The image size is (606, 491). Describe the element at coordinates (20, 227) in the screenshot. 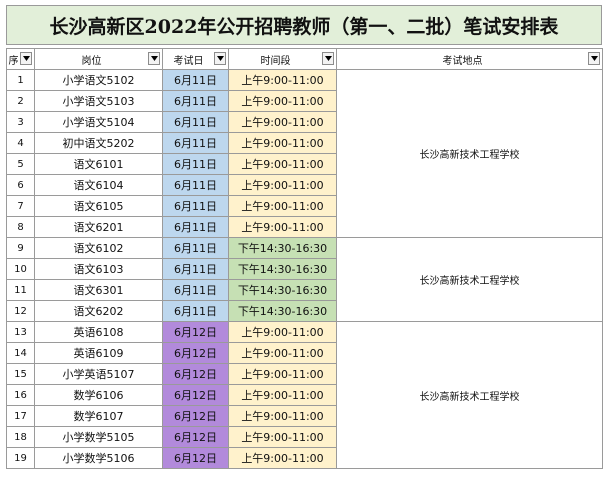

I see `cell-no: 8` at that location.